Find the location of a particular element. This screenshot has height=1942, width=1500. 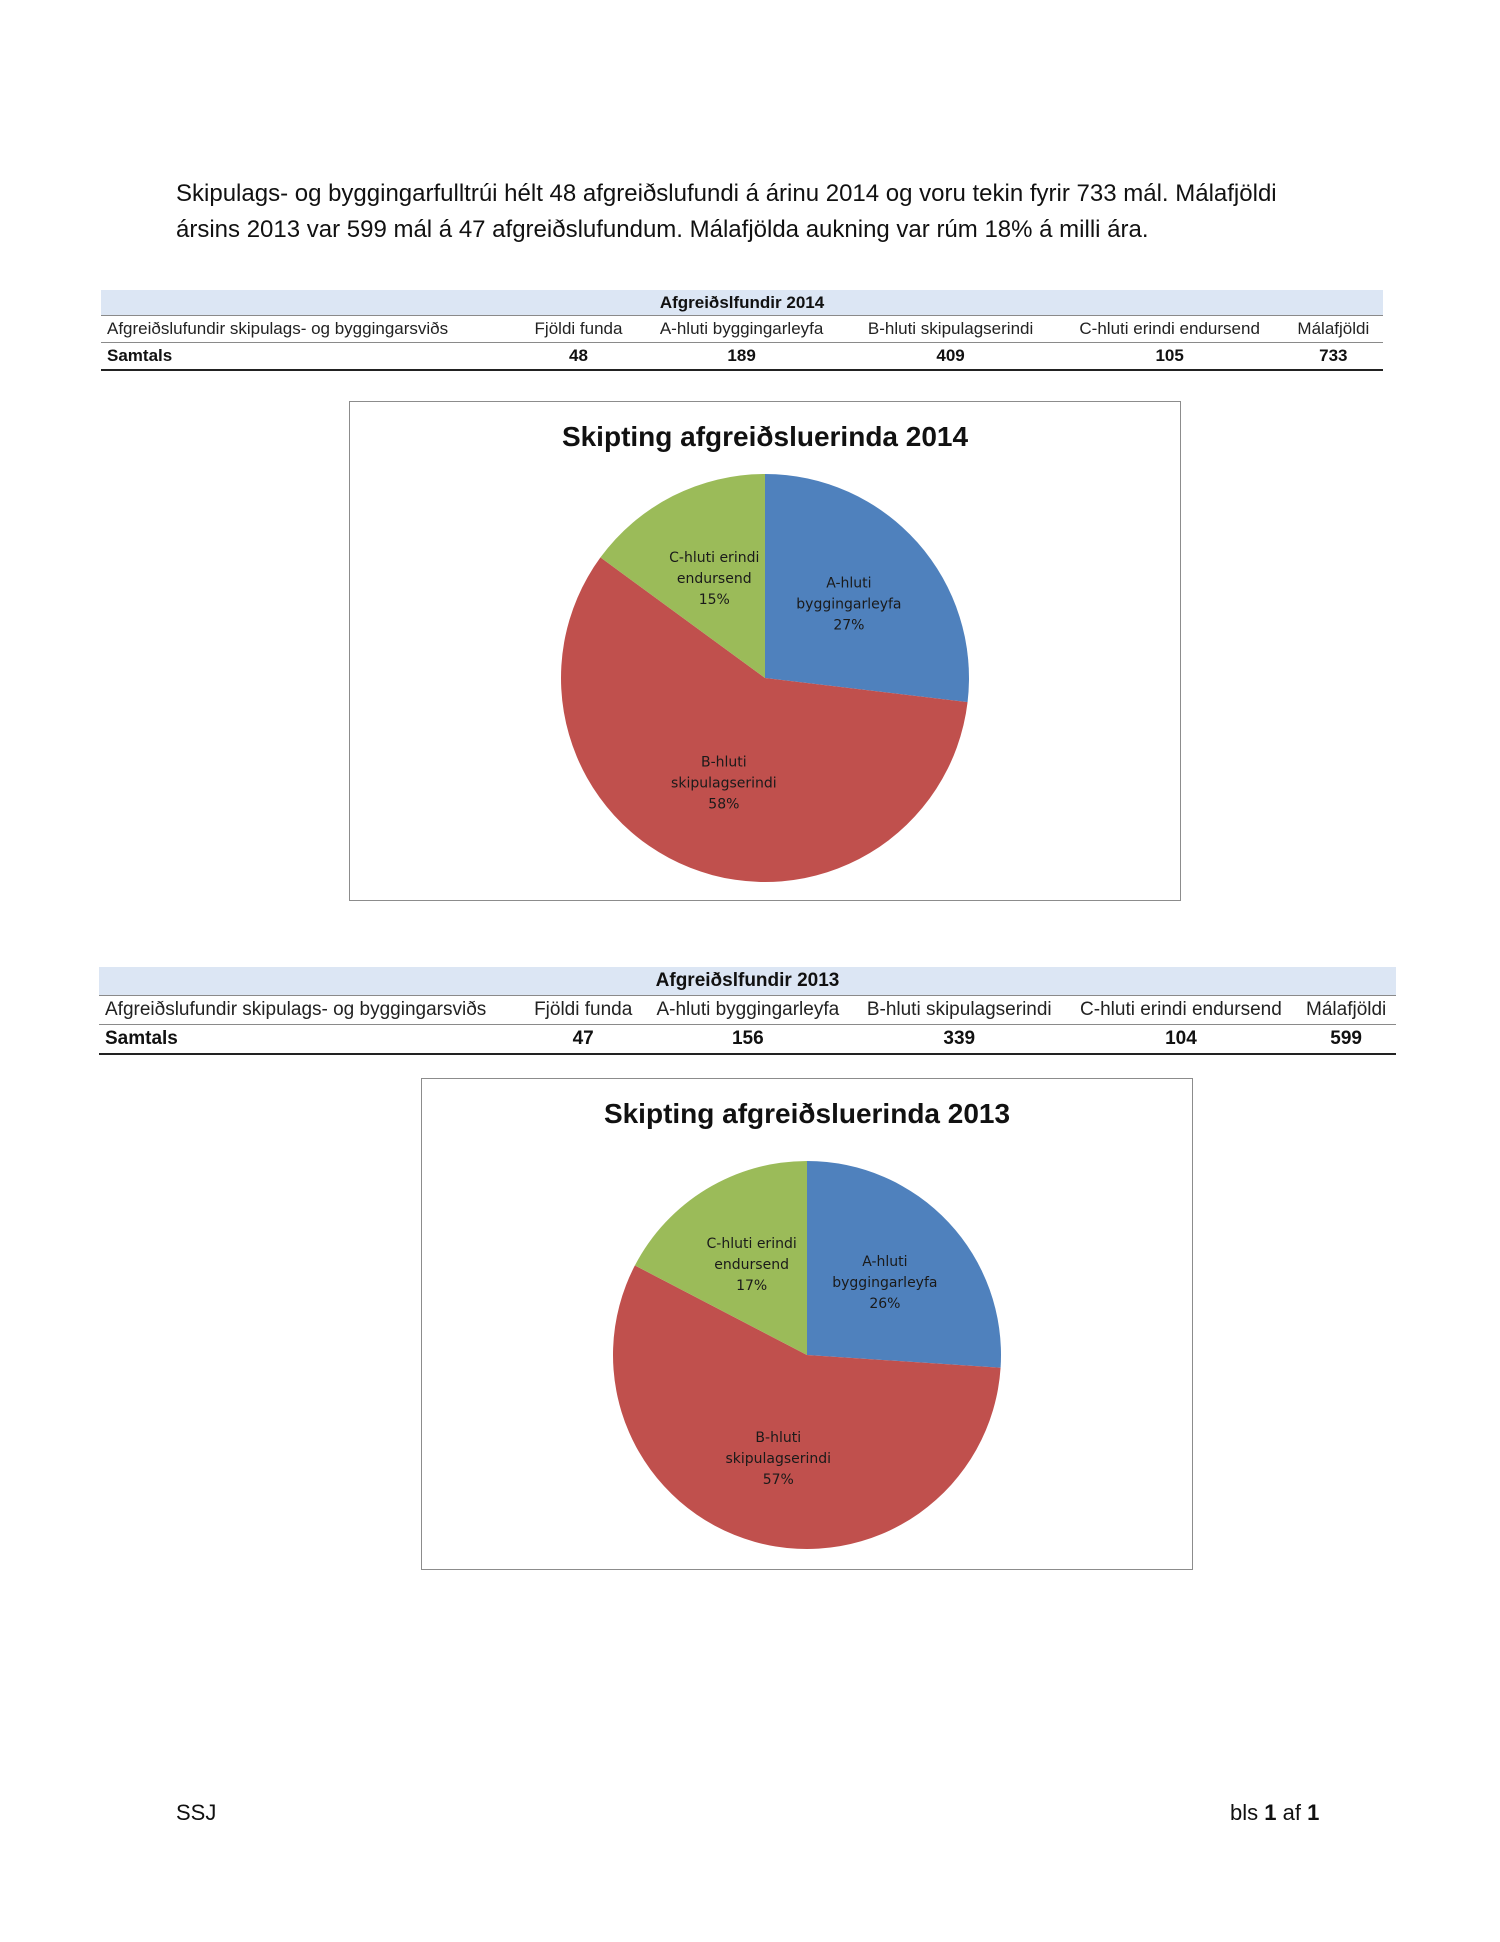

total-cell: 104 is located at coordinates (1181, 1039).